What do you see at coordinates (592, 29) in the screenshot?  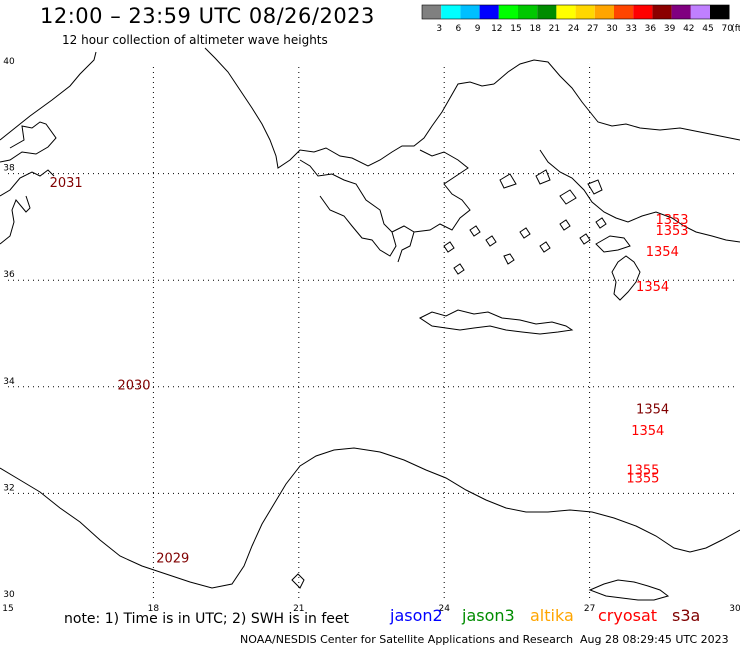 I see `colorbar-label: 27` at bounding box center [592, 29].